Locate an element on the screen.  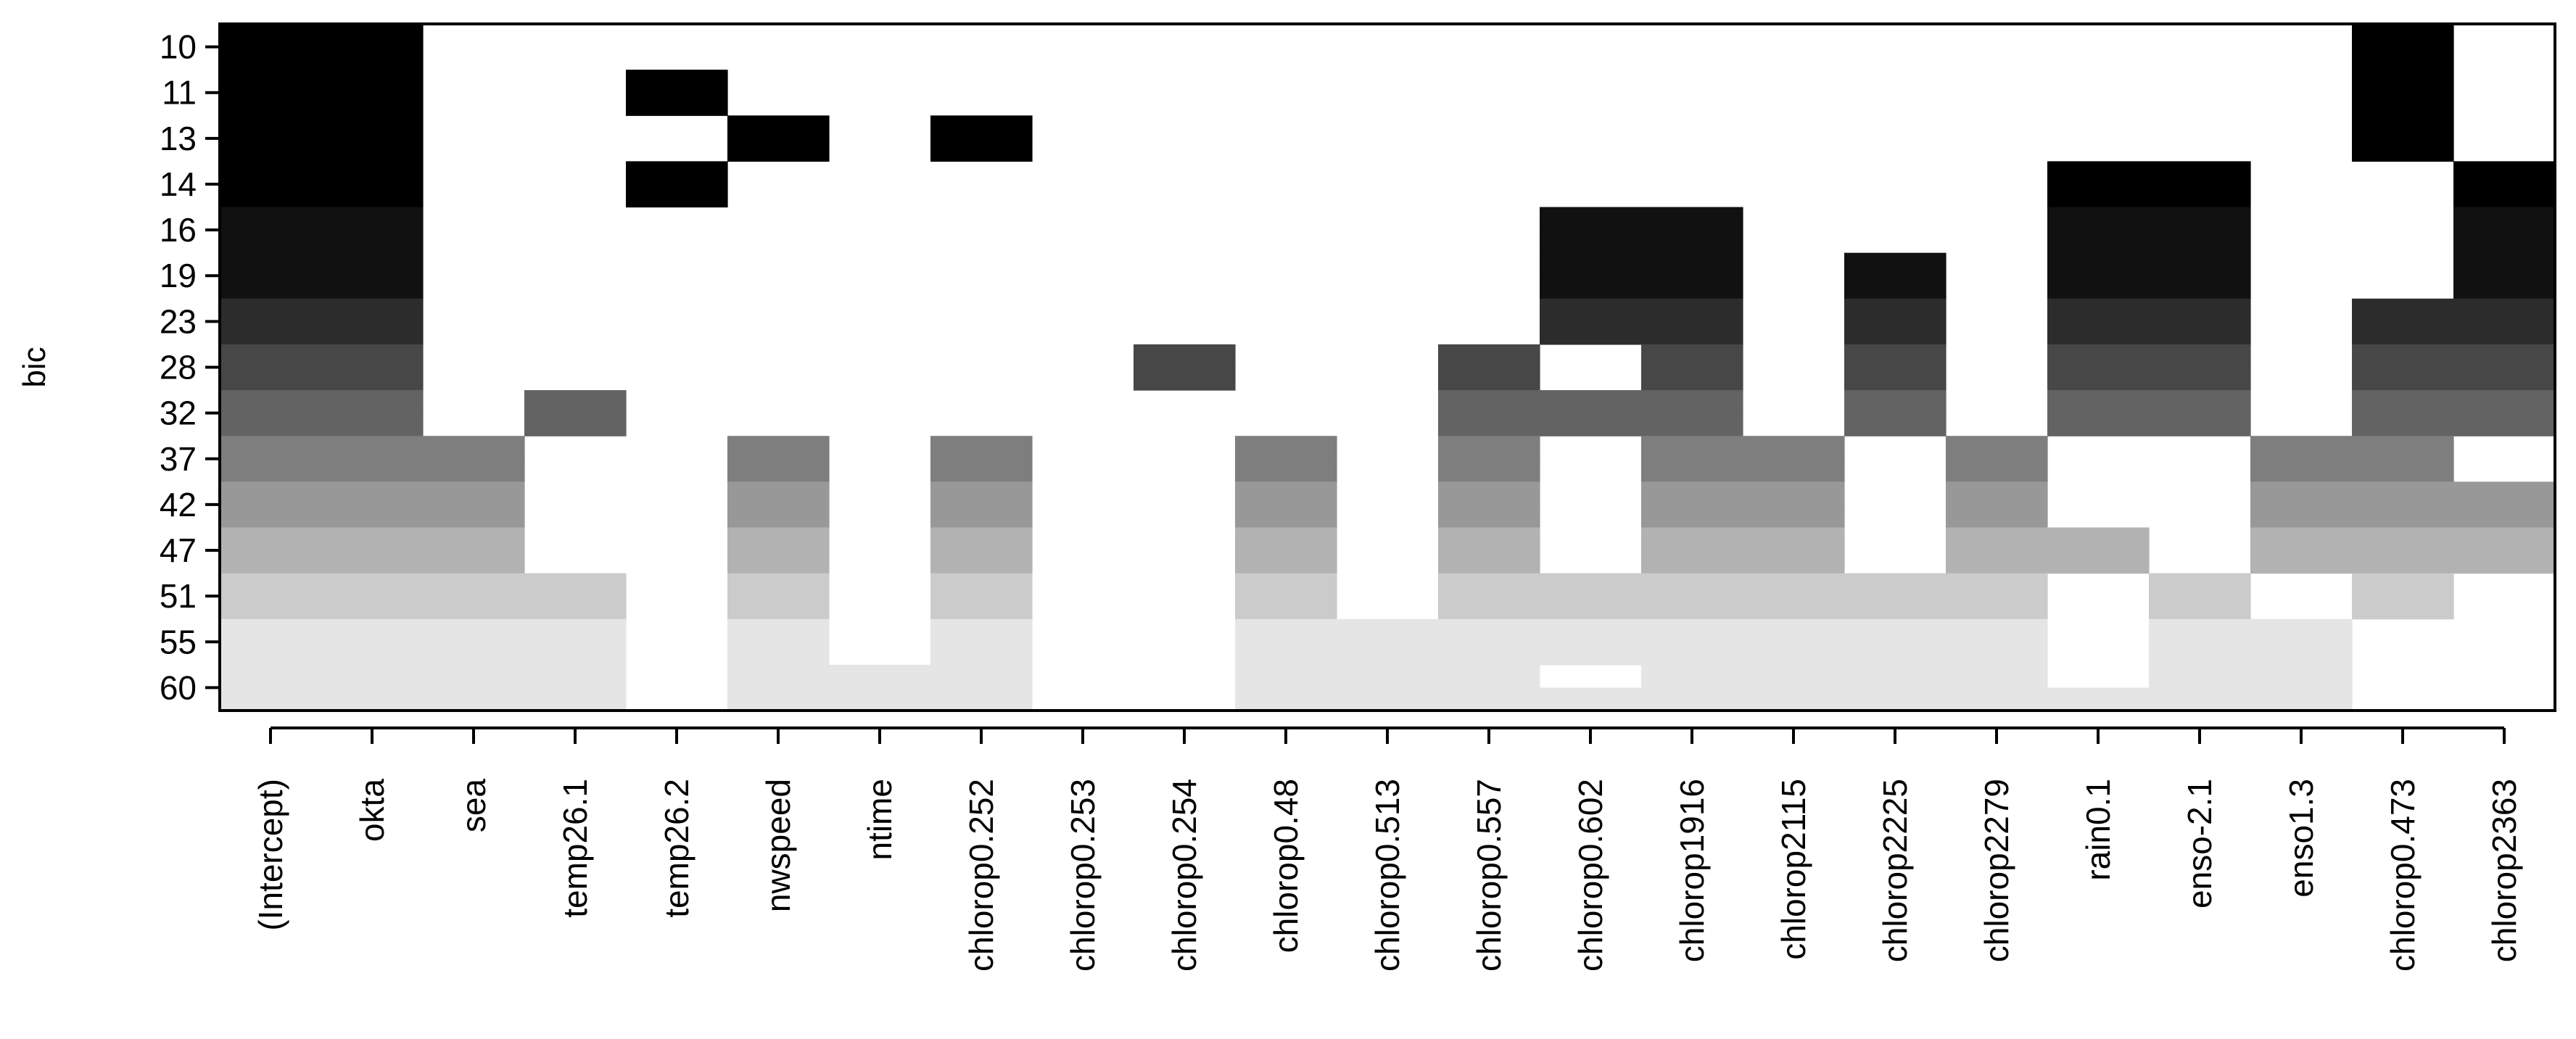
y-tick-label: 28 is located at coordinates (178, 367).